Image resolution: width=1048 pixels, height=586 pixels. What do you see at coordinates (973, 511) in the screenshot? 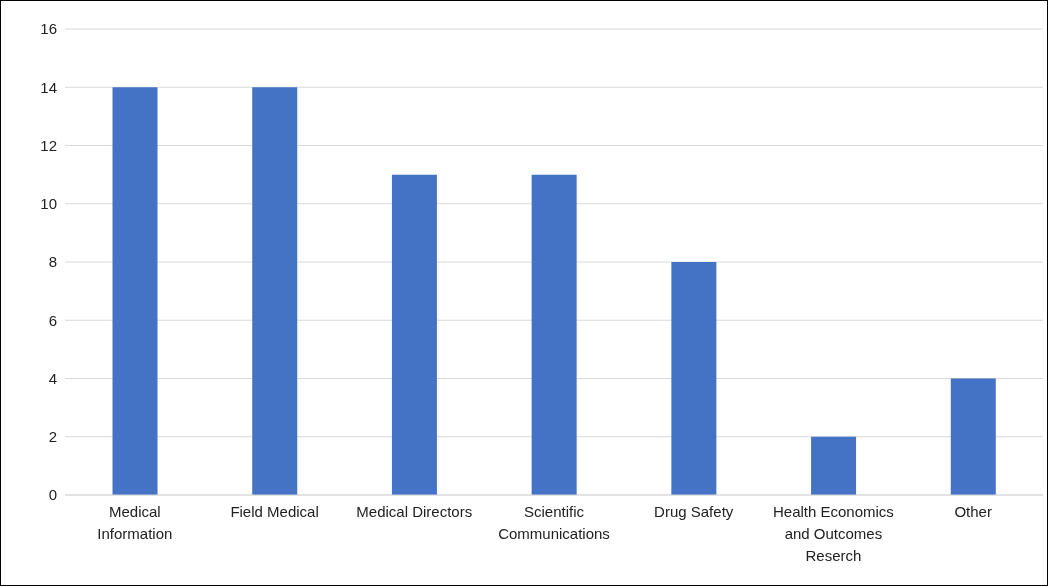
I see `x-tick-label: Other` at bounding box center [973, 511].